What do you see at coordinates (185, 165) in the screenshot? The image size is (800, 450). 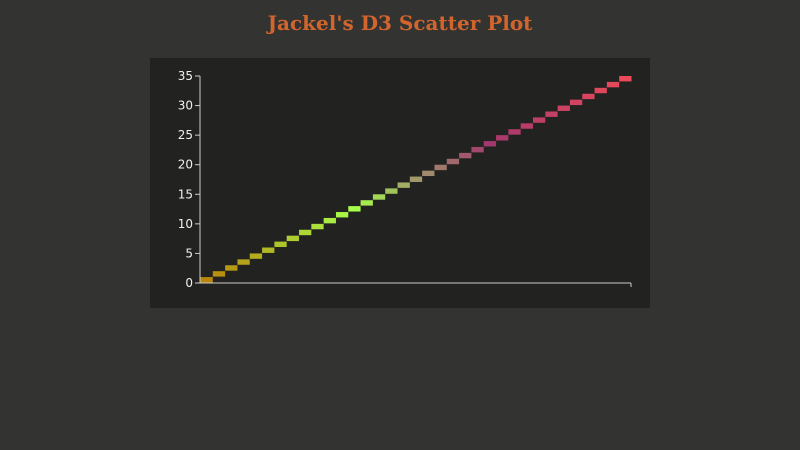 I see `y-tick-label: 20` at bounding box center [185, 165].